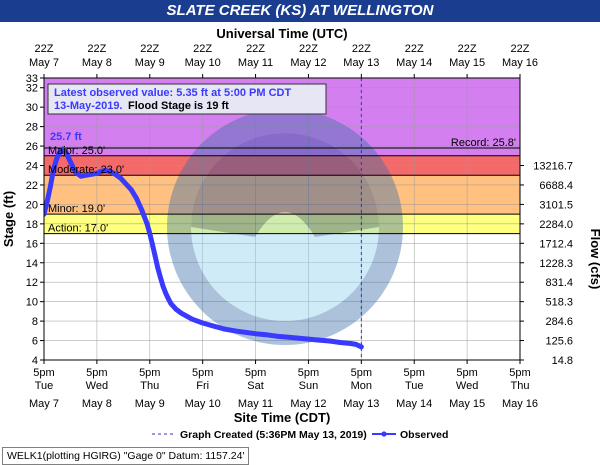 The image size is (600, 465). I want to click on top-axis-title: Universal Time (UTC), so click(281, 33).